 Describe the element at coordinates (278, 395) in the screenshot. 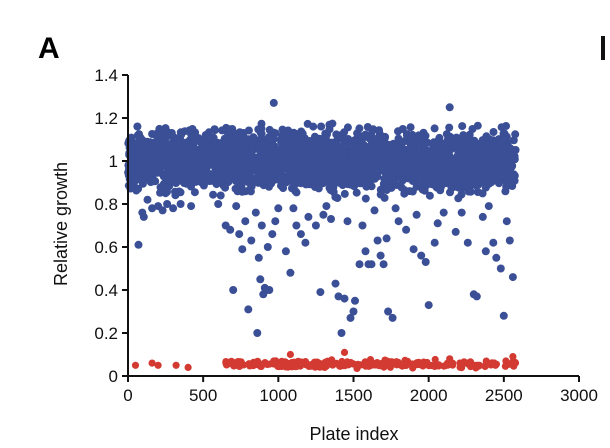

I see `x-tick-label: 1000` at that location.